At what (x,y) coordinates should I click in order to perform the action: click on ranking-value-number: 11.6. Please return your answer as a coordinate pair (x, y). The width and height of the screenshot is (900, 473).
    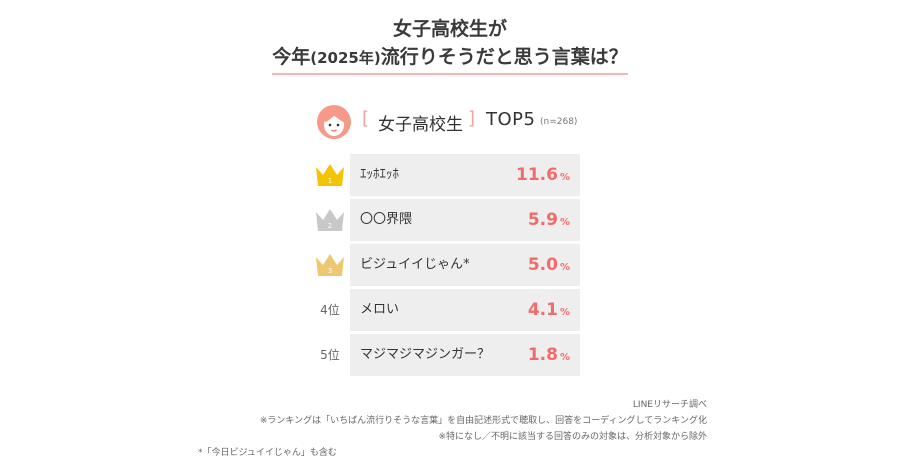
    Looking at the image, I should click on (537, 175).